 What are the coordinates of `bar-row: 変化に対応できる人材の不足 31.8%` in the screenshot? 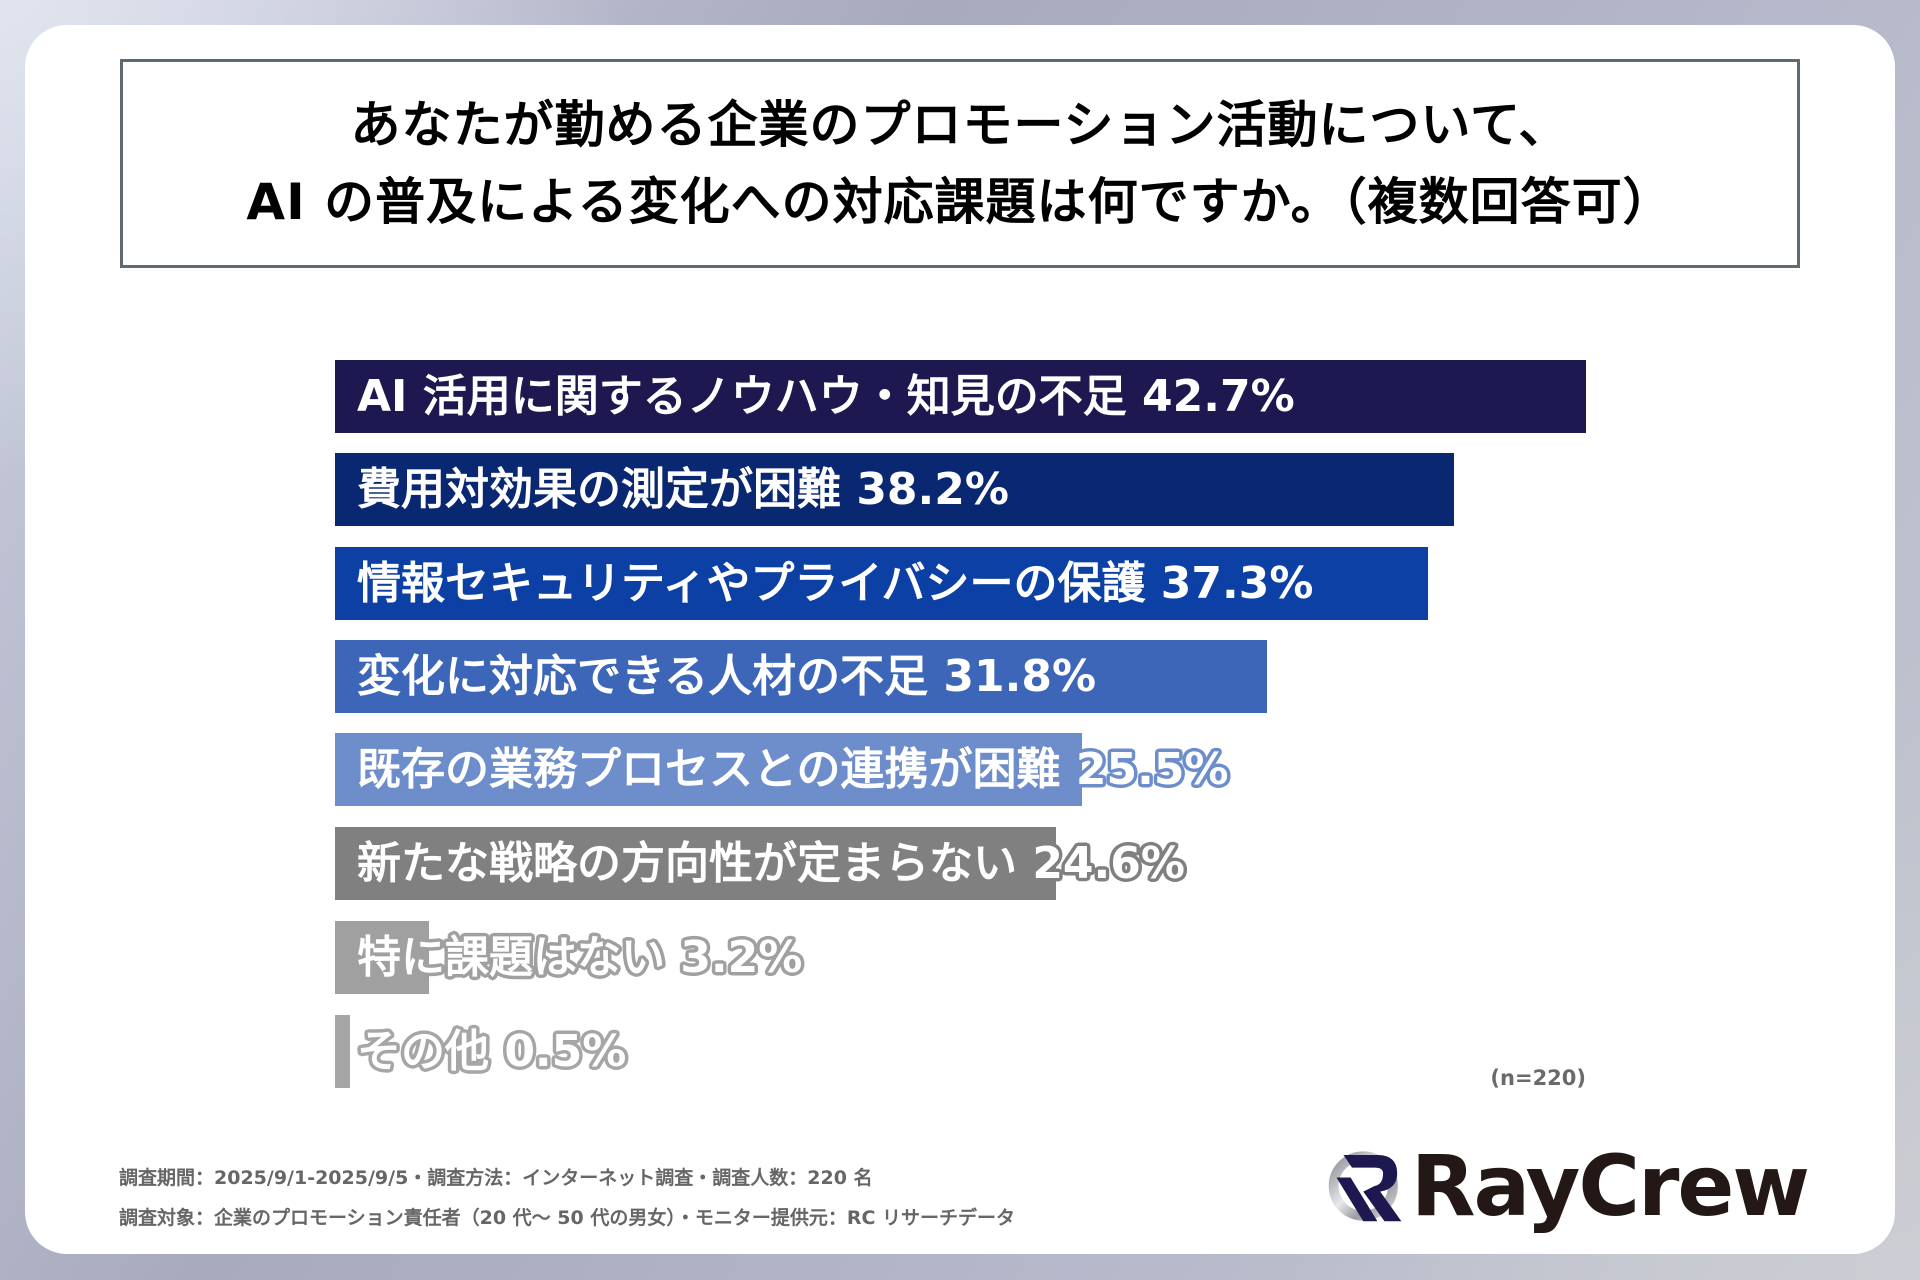 It's located at (985, 676).